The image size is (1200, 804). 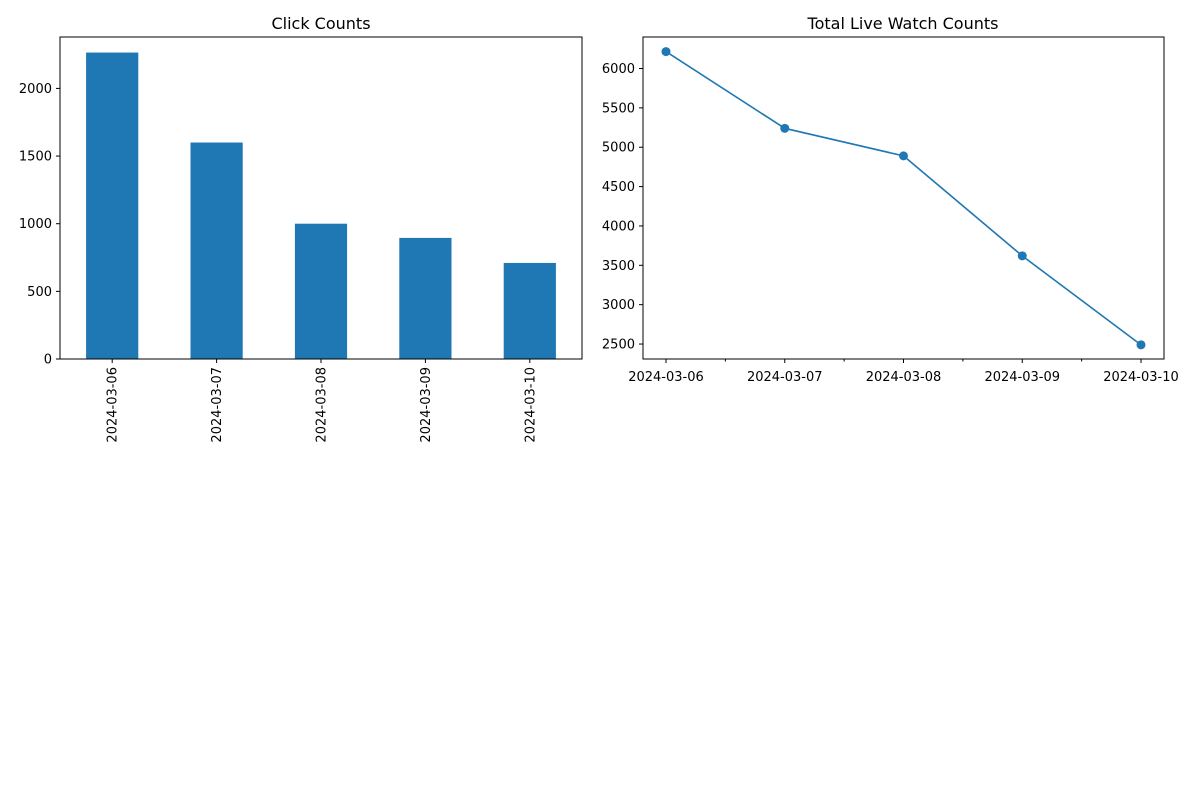 I want to click on point-2024-03-10: 2024-03-10: 2490, so click(x=1141, y=345).